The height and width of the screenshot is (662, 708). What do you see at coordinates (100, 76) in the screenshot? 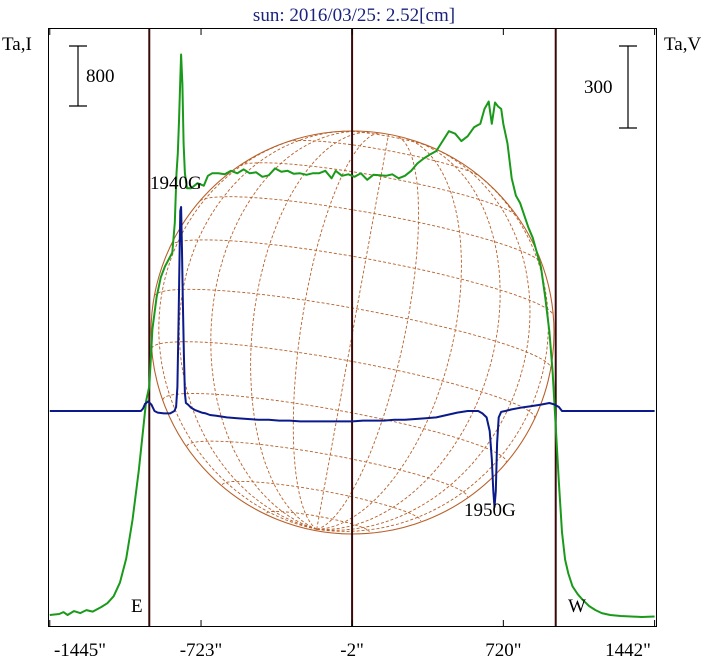
I see `left-scale-bar-label: 800` at bounding box center [100, 76].